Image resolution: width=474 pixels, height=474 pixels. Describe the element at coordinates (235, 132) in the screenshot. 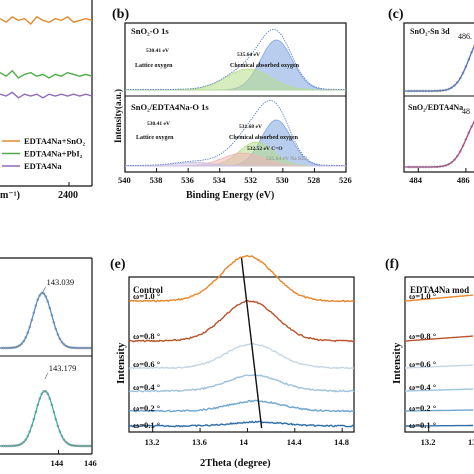

I see `panel-b-bottom-envelope` at that location.